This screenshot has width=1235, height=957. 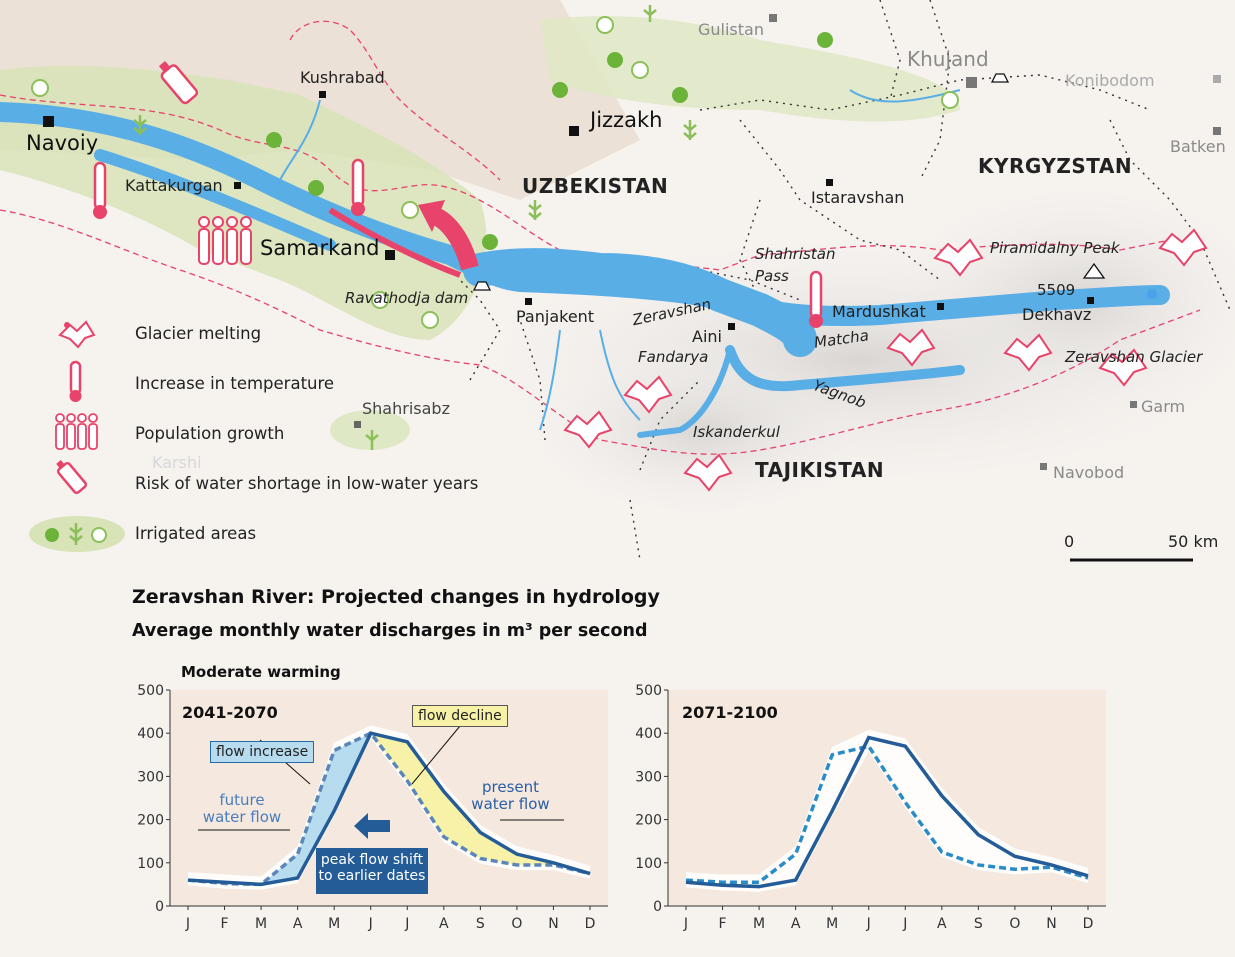 What do you see at coordinates (685, 392) in the screenshot?
I see `fandarya-river` at bounding box center [685, 392].